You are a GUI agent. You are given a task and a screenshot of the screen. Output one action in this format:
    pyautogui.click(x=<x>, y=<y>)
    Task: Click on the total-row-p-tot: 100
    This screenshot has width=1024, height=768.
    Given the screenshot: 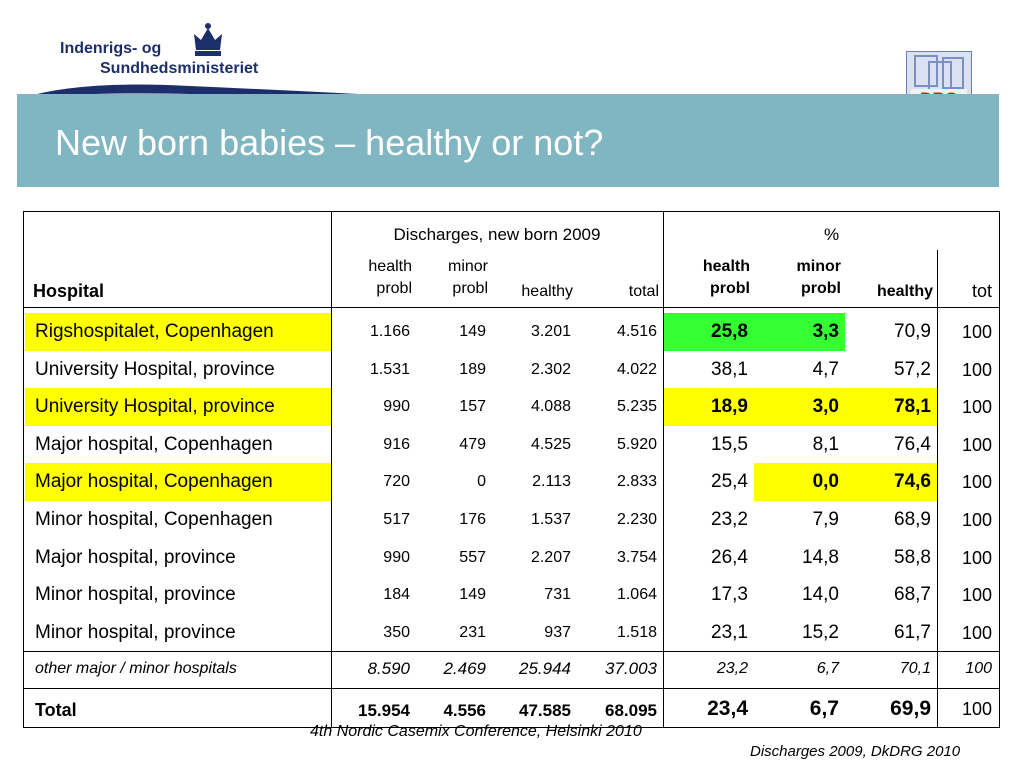 What is the action you would take?
    pyautogui.click(x=976, y=709)
    